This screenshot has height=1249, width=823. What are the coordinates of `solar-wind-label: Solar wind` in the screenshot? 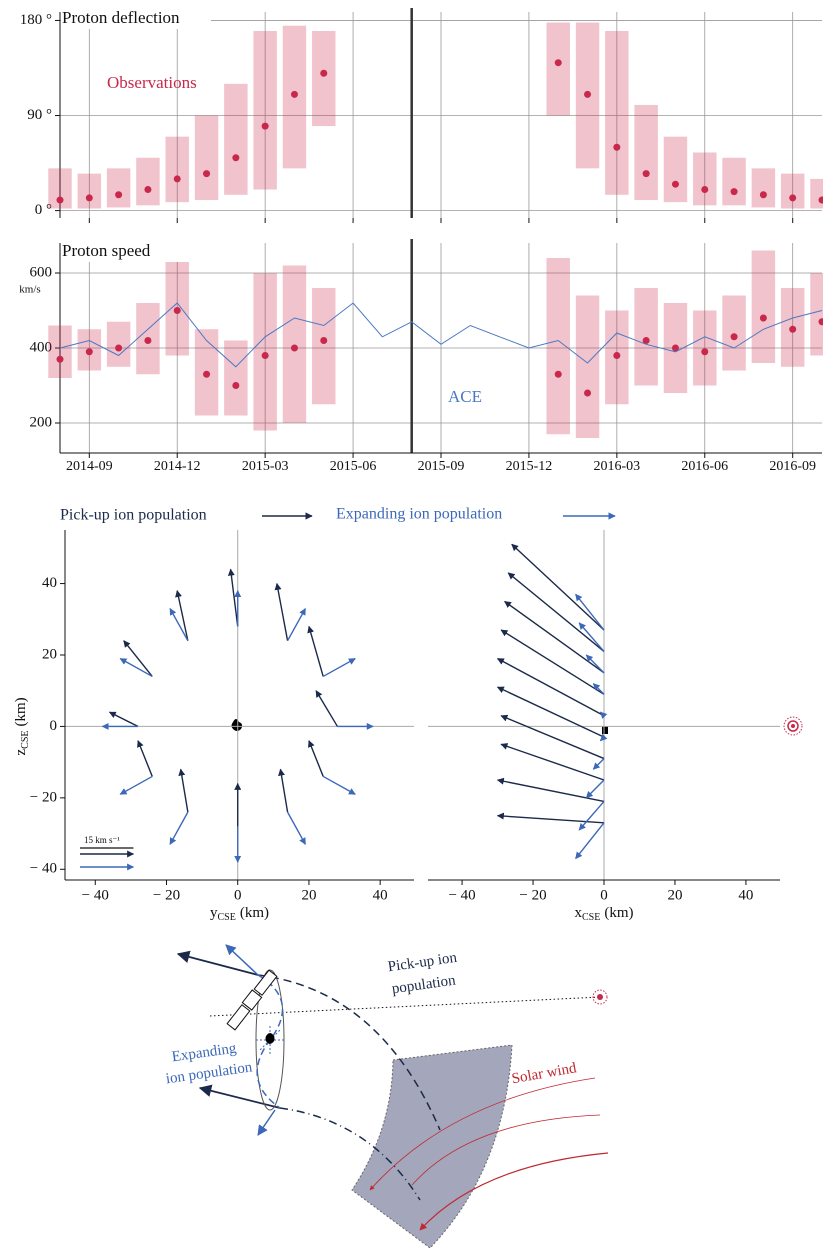 It's located at (545, 1073).